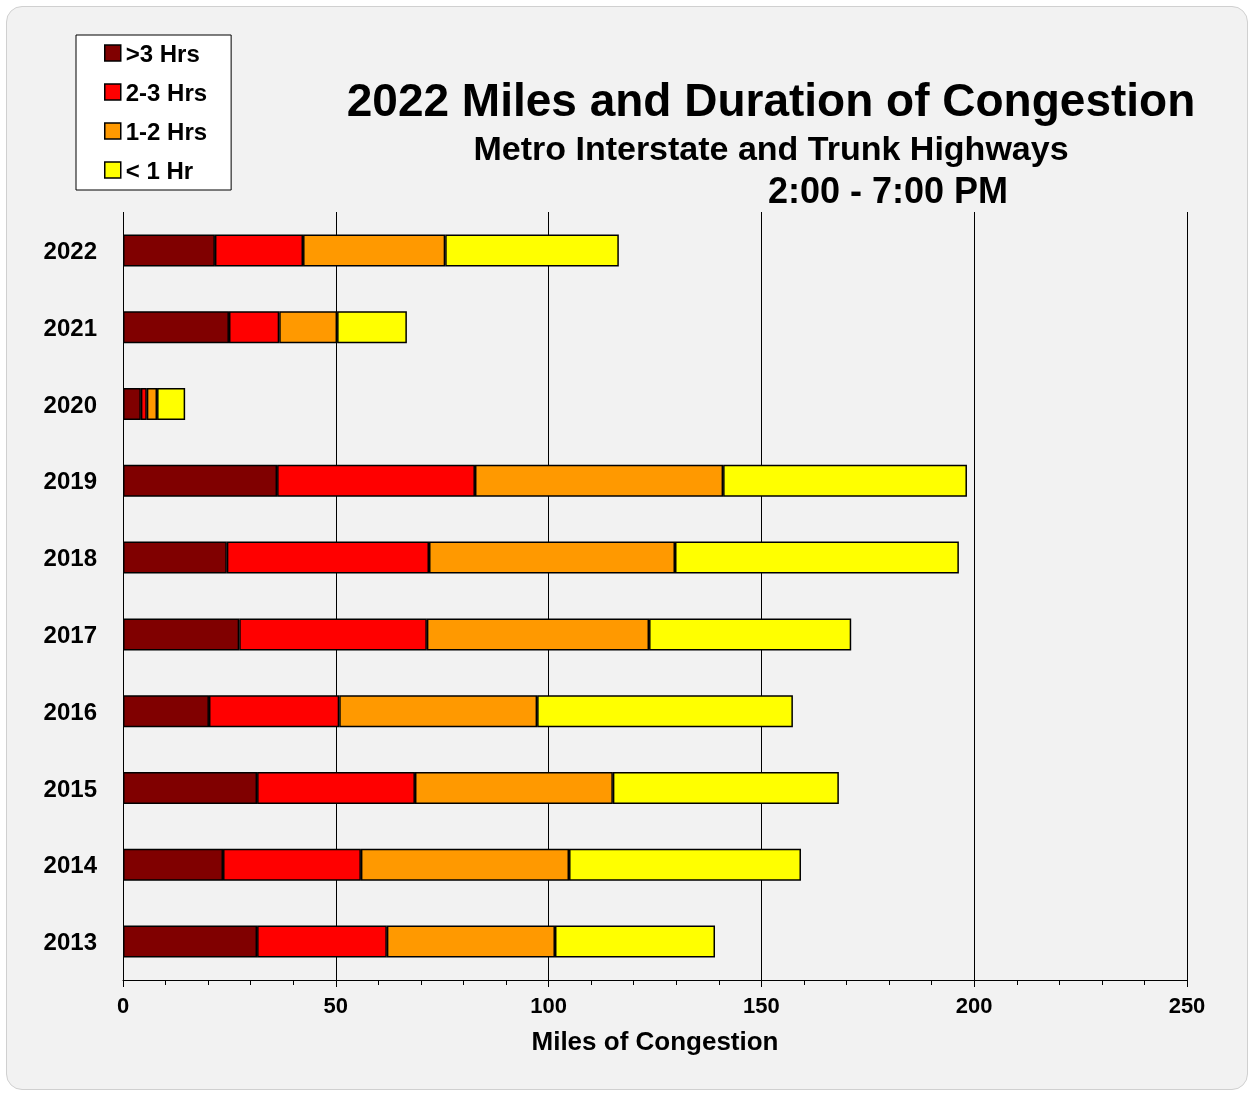 The height and width of the screenshot is (1095, 1253). I want to click on y-tick-label: 2015, so click(70, 788).